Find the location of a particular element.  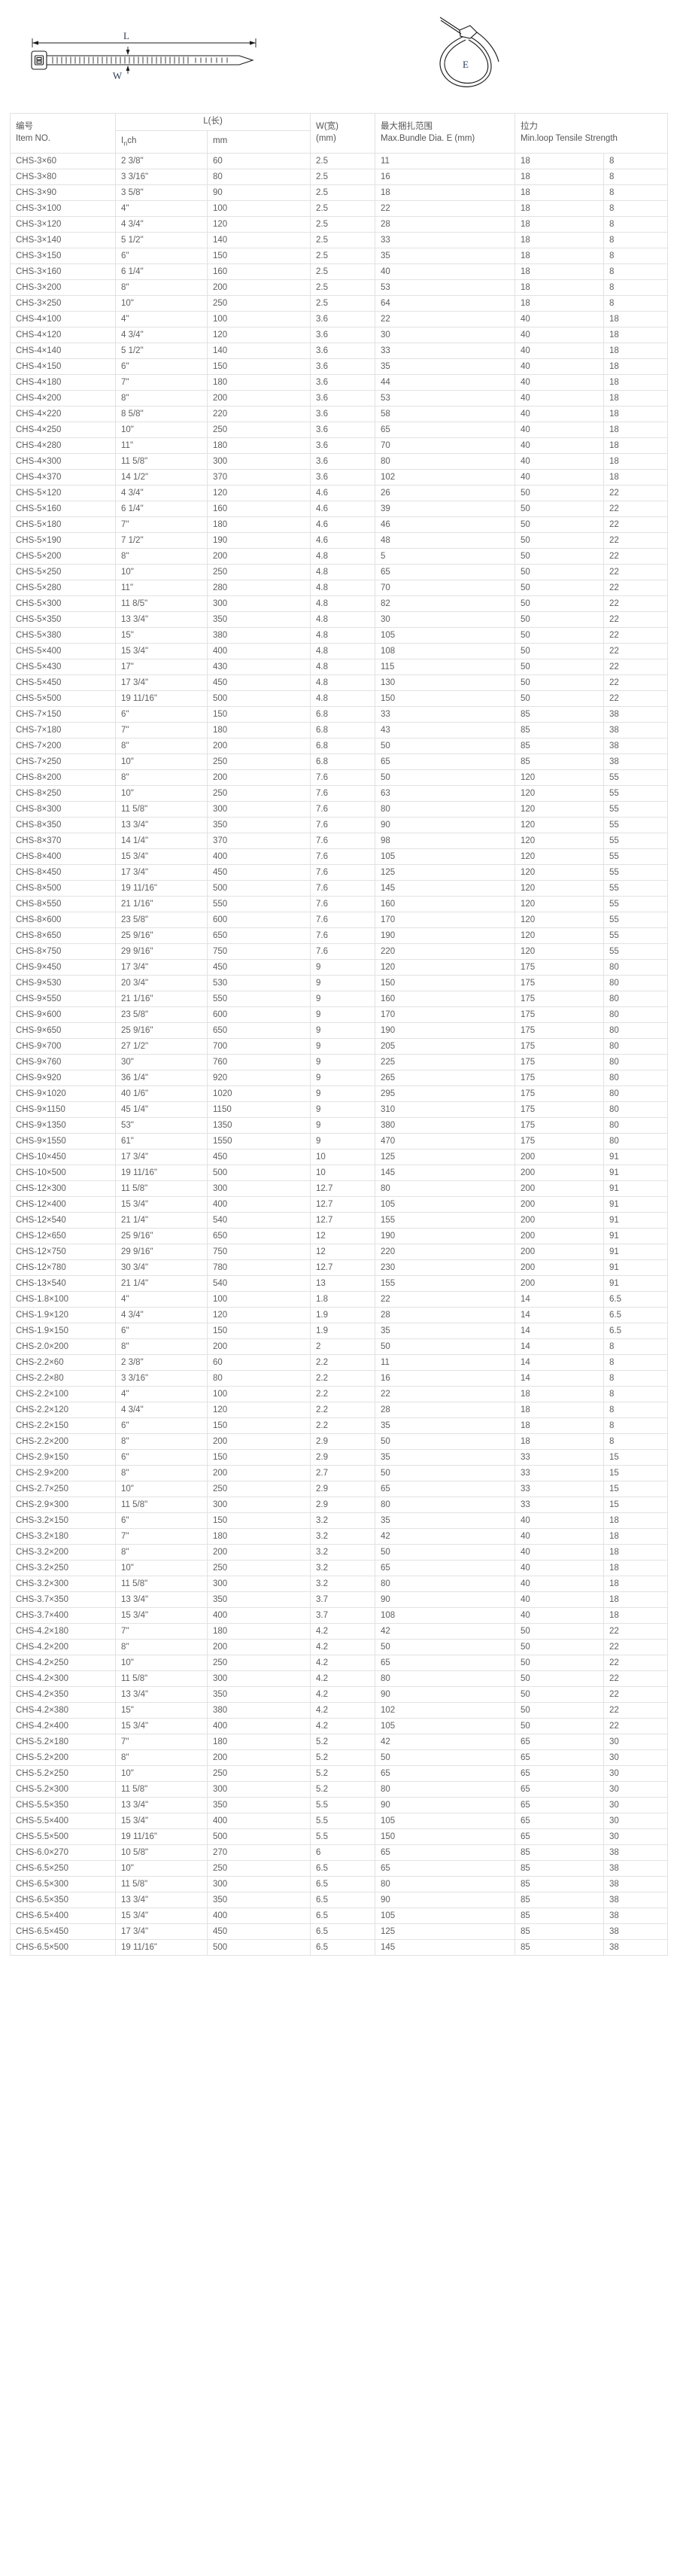

header-length-inch: Inch is located at coordinates (161, 141).